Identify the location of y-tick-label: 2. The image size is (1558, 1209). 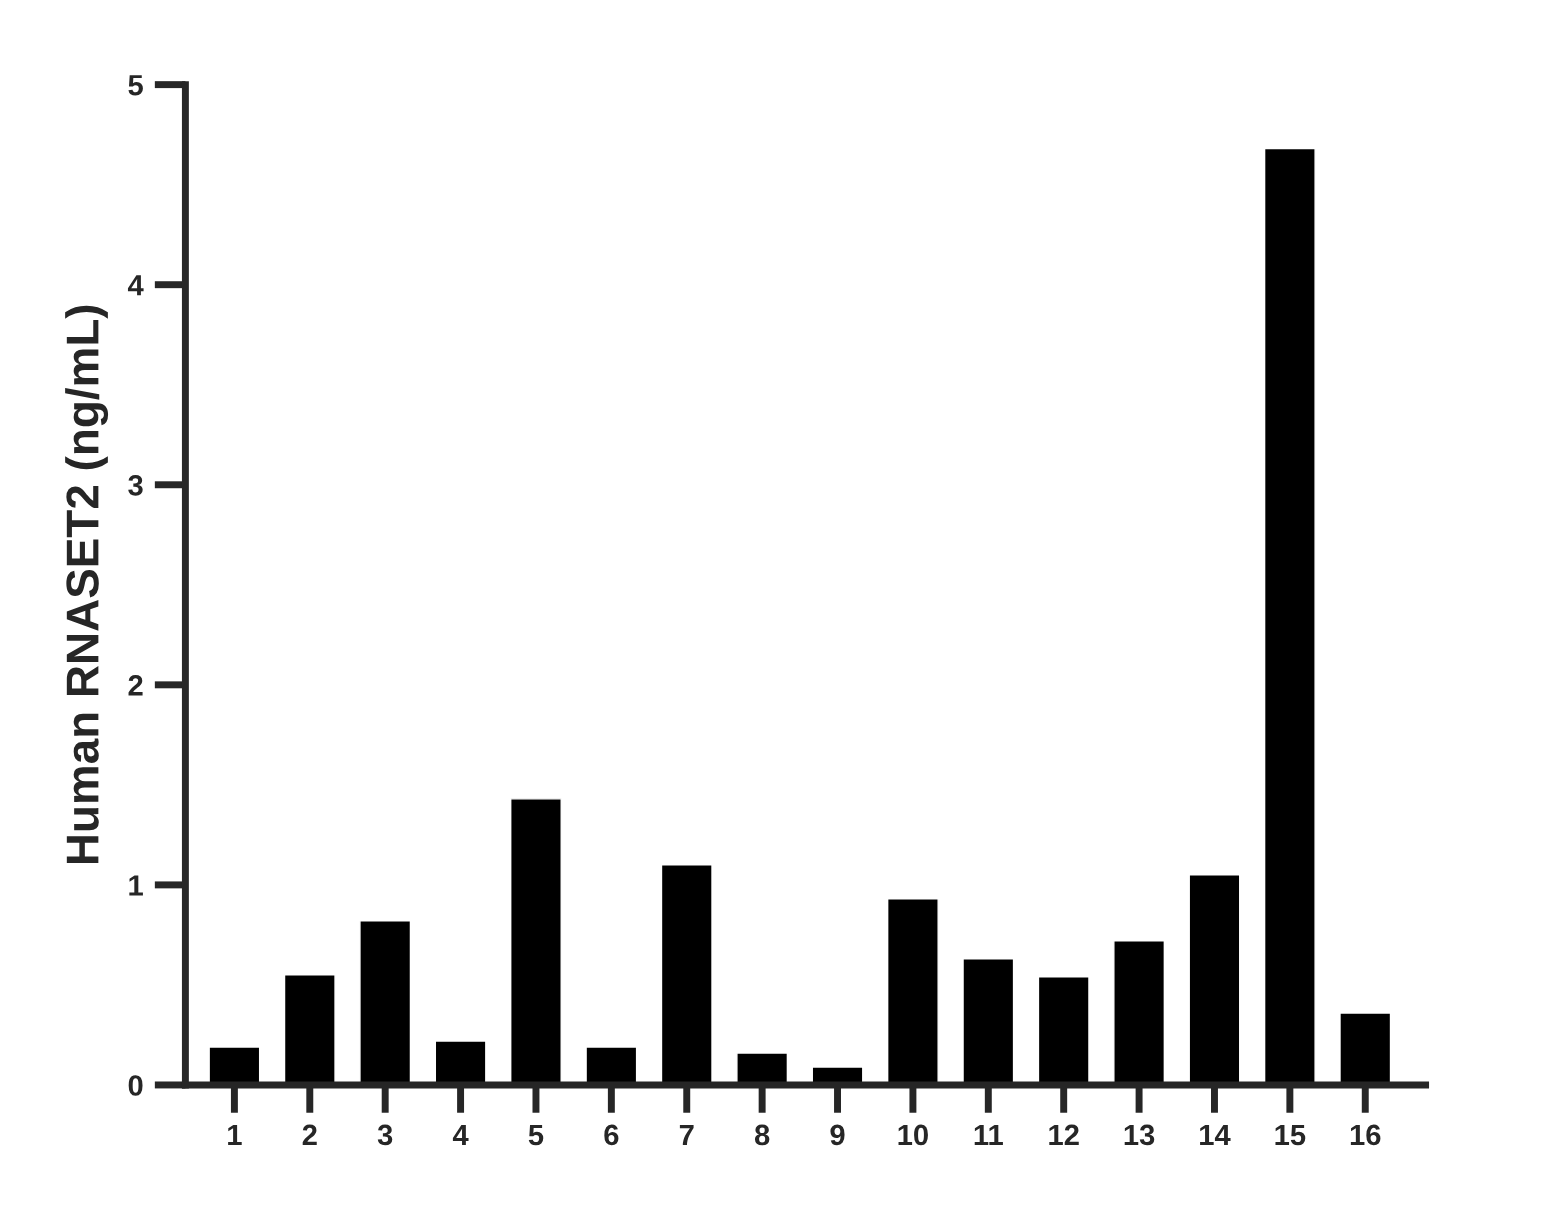
(135, 685).